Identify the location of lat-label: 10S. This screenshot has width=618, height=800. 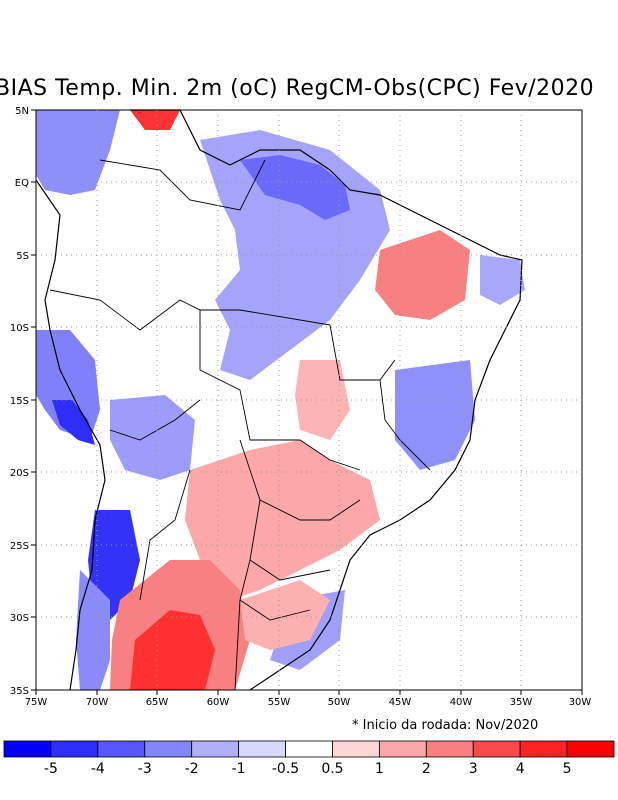
(19, 328).